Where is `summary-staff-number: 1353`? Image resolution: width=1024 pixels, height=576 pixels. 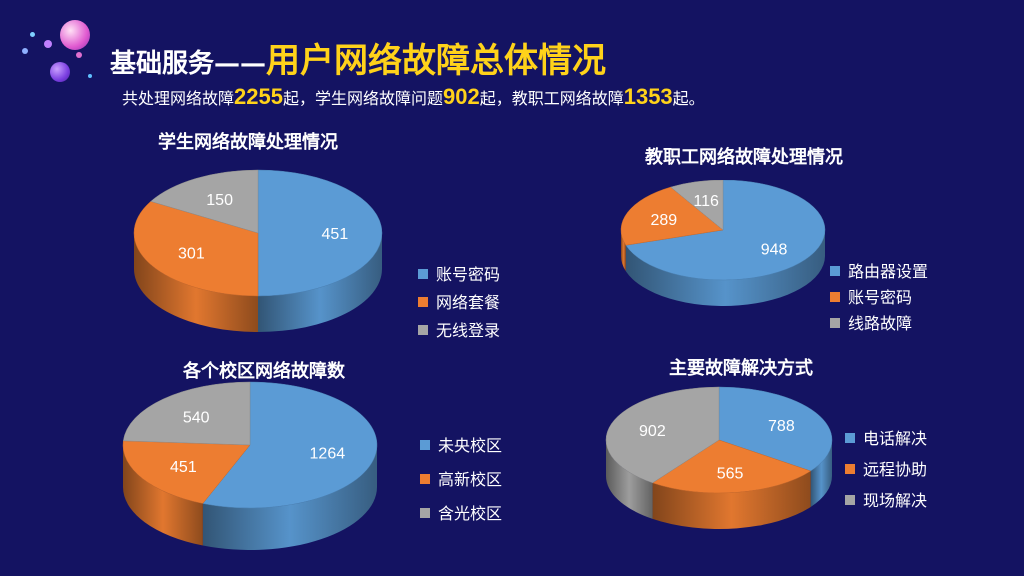
summary-staff-number: 1353 is located at coordinates (648, 96).